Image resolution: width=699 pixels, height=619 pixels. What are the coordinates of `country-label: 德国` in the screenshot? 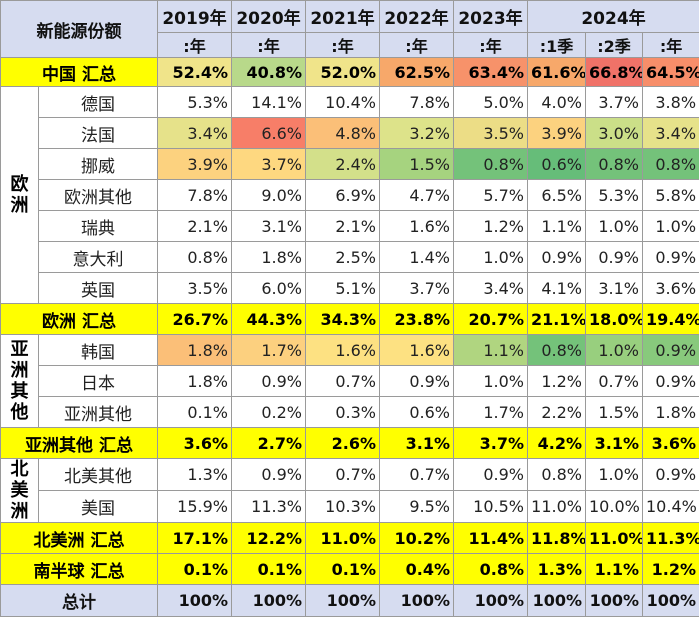 It's located at (98, 102).